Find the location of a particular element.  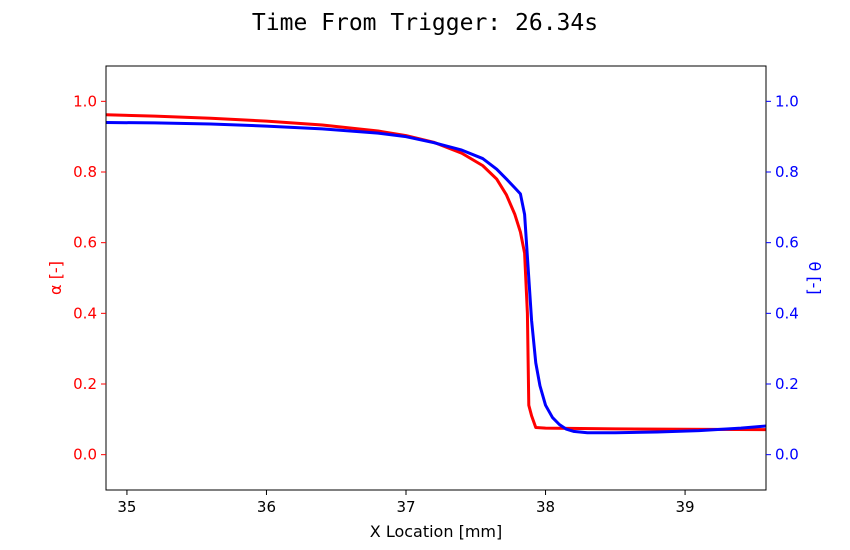

left-y-tick-label: 0.6 is located at coordinates (85, 243).